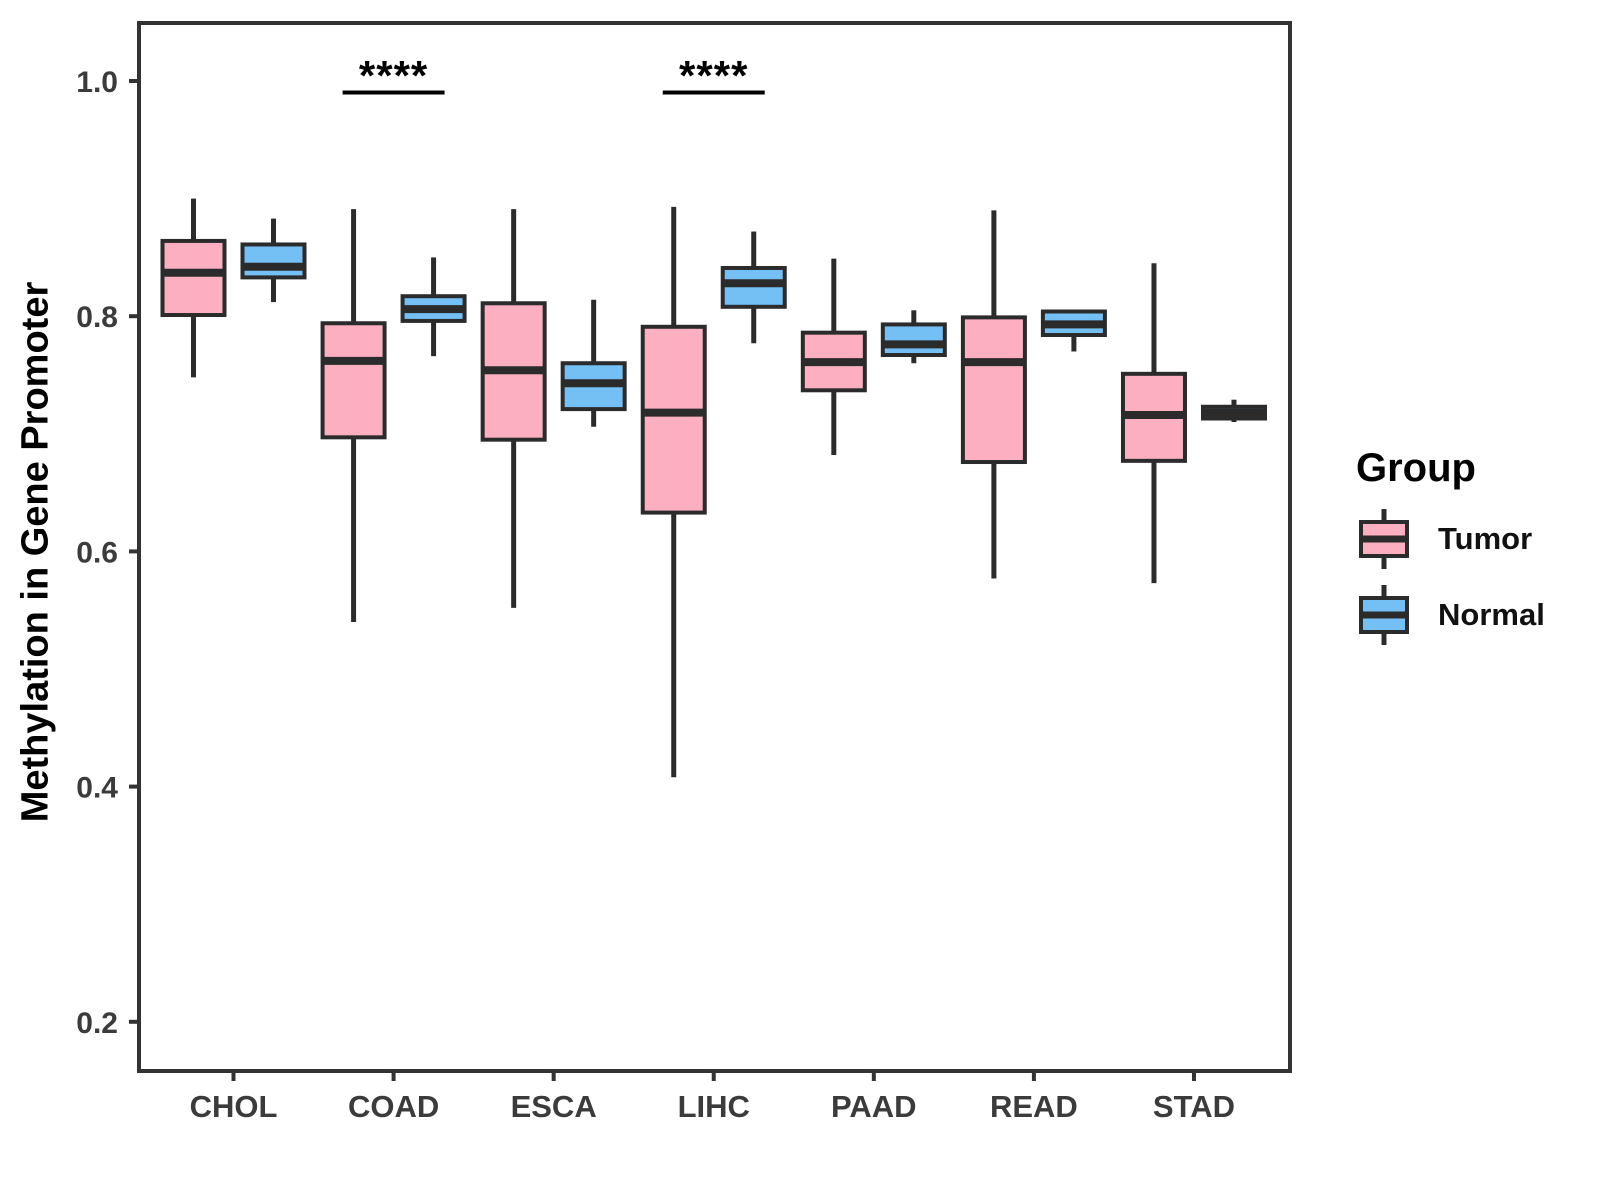 The width and height of the screenshot is (1600, 1200). I want to click on y-tick-label: 1.0, so click(97, 82).